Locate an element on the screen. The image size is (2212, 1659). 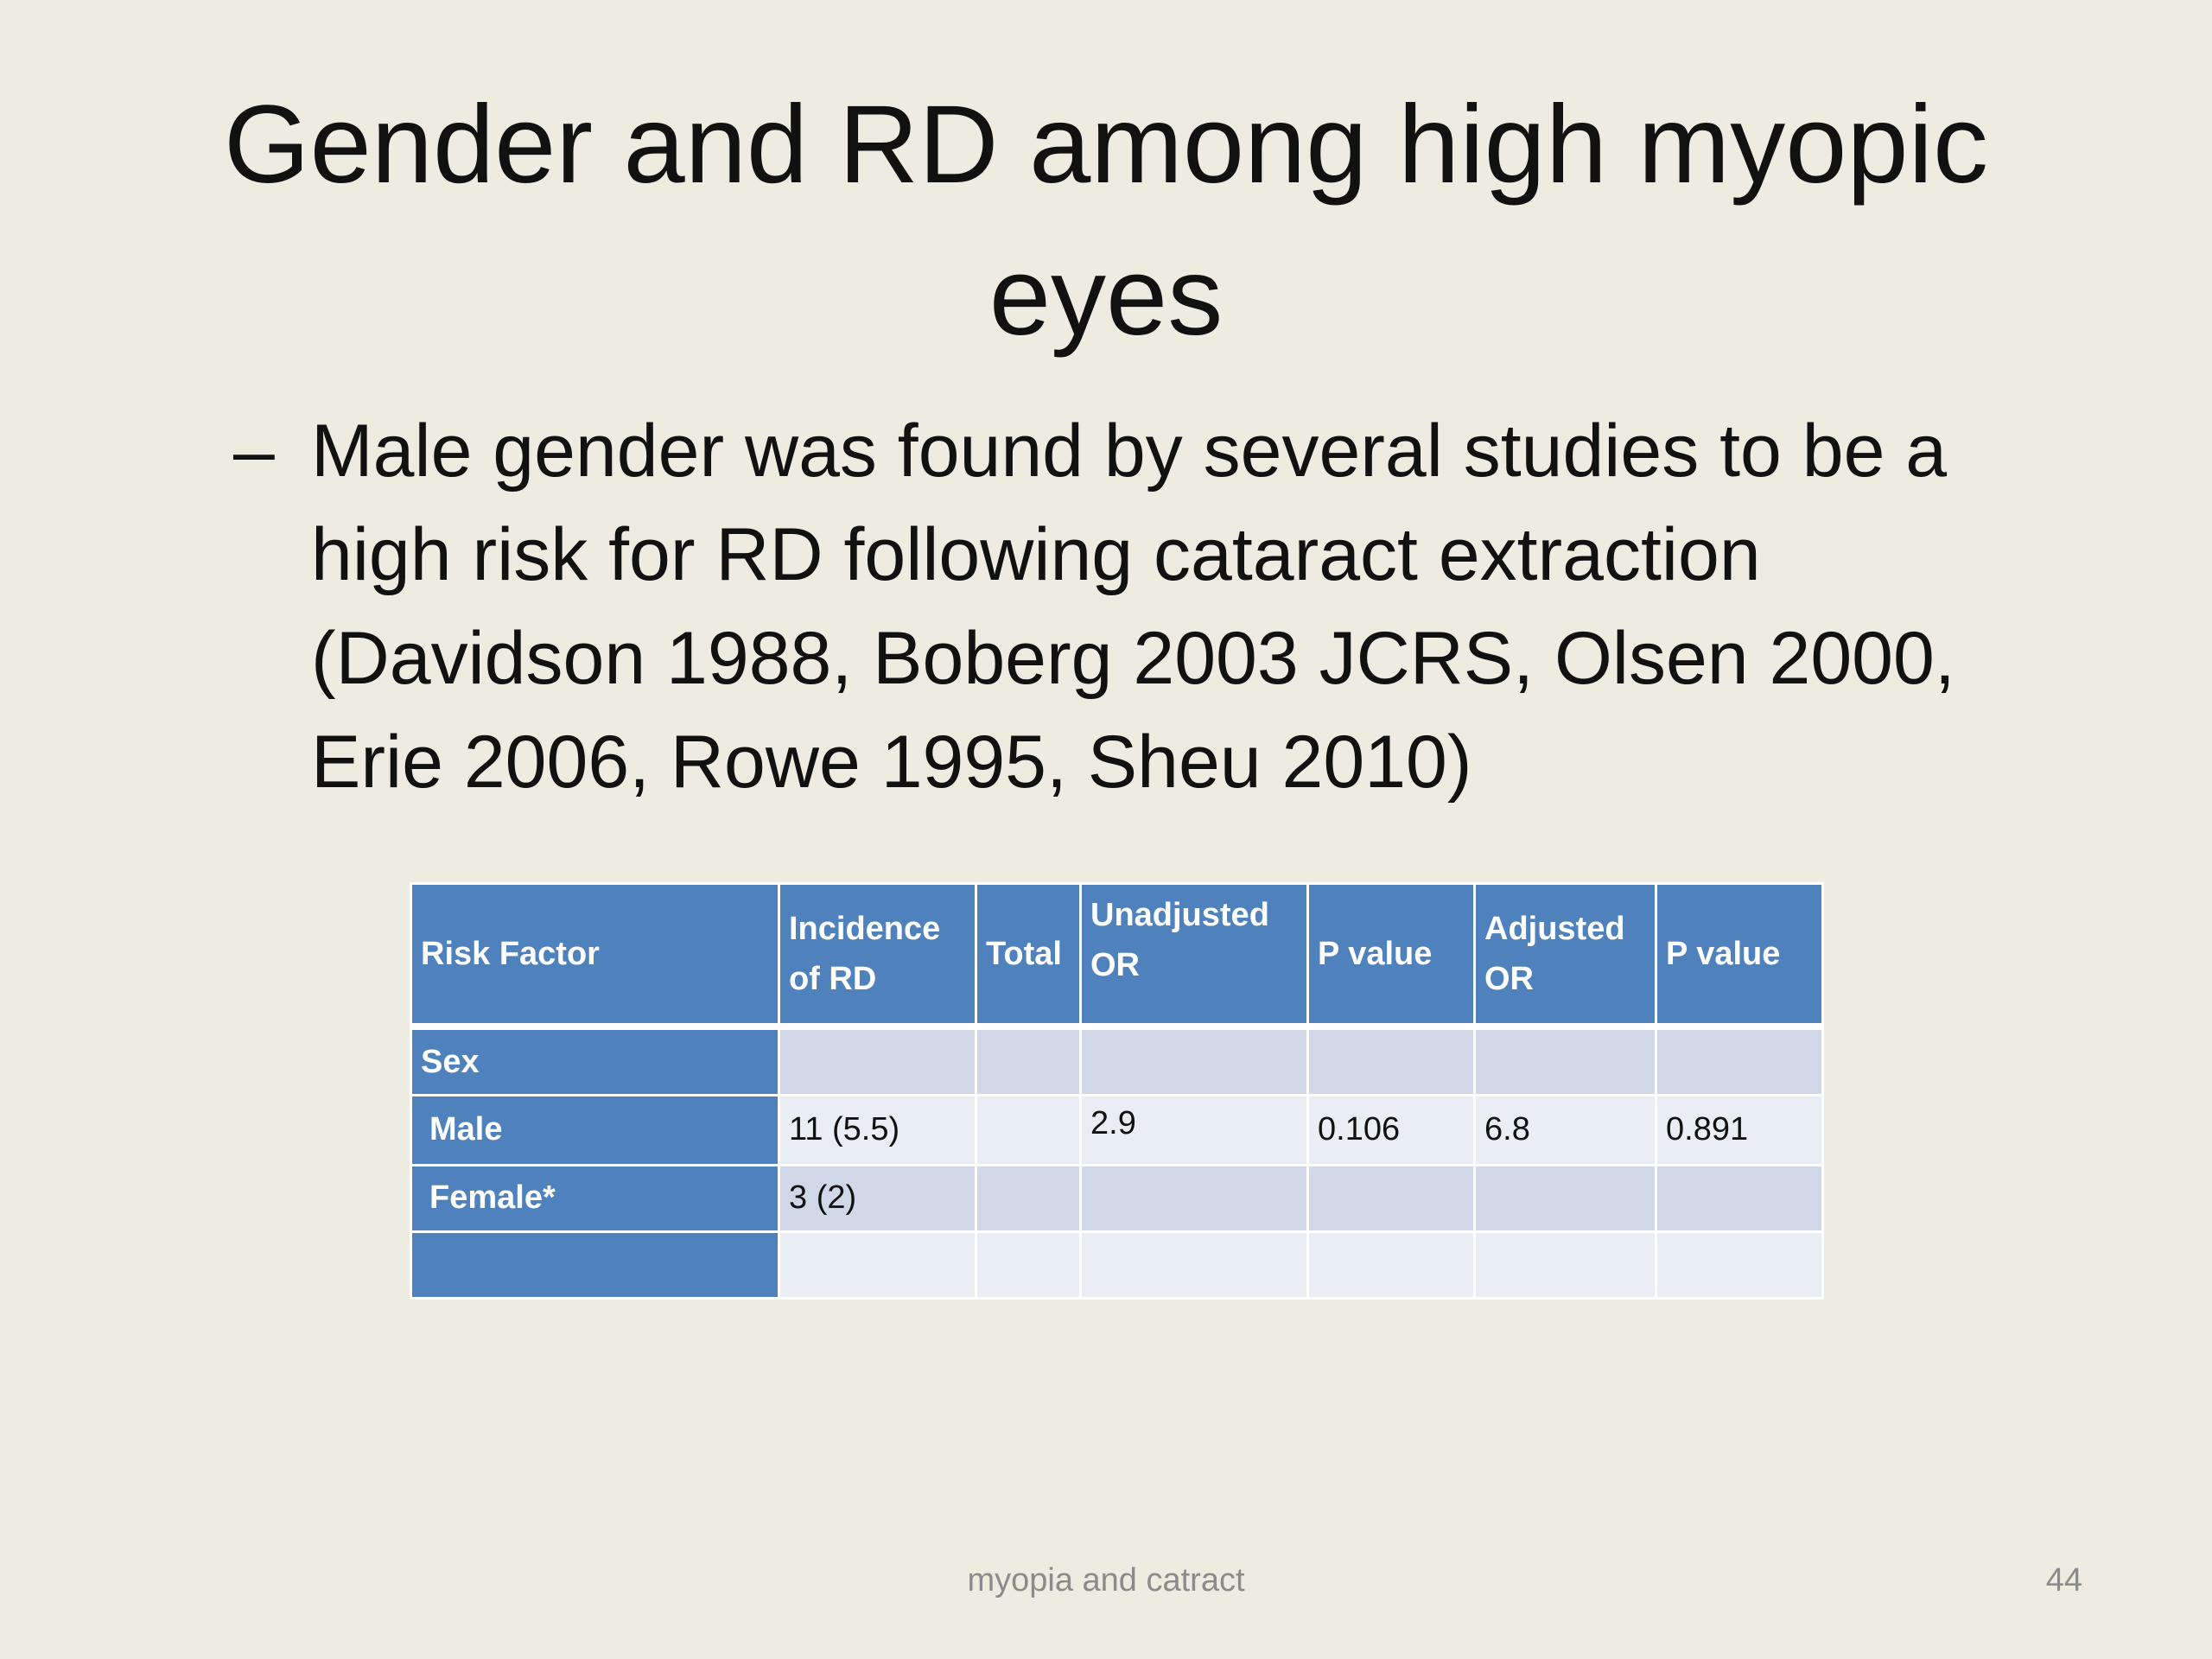
header-adjusted-line-1: Adjusted is located at coordinates (1554, 929).